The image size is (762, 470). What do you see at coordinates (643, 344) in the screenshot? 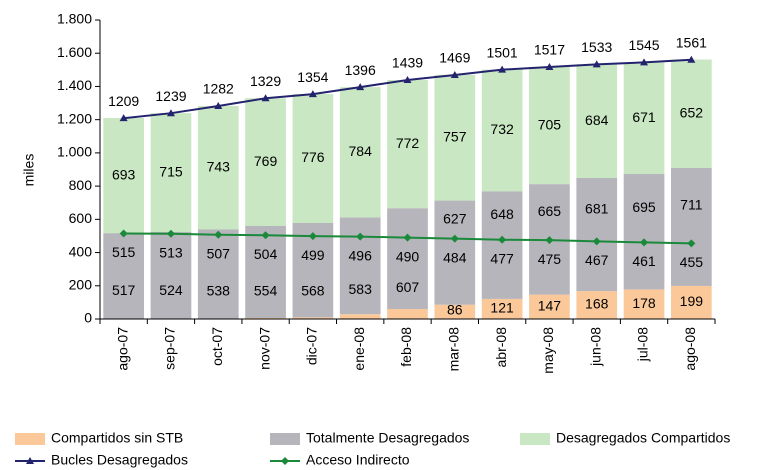
I see `x-tick-label: jul-08` at bounding box center [643, 344].